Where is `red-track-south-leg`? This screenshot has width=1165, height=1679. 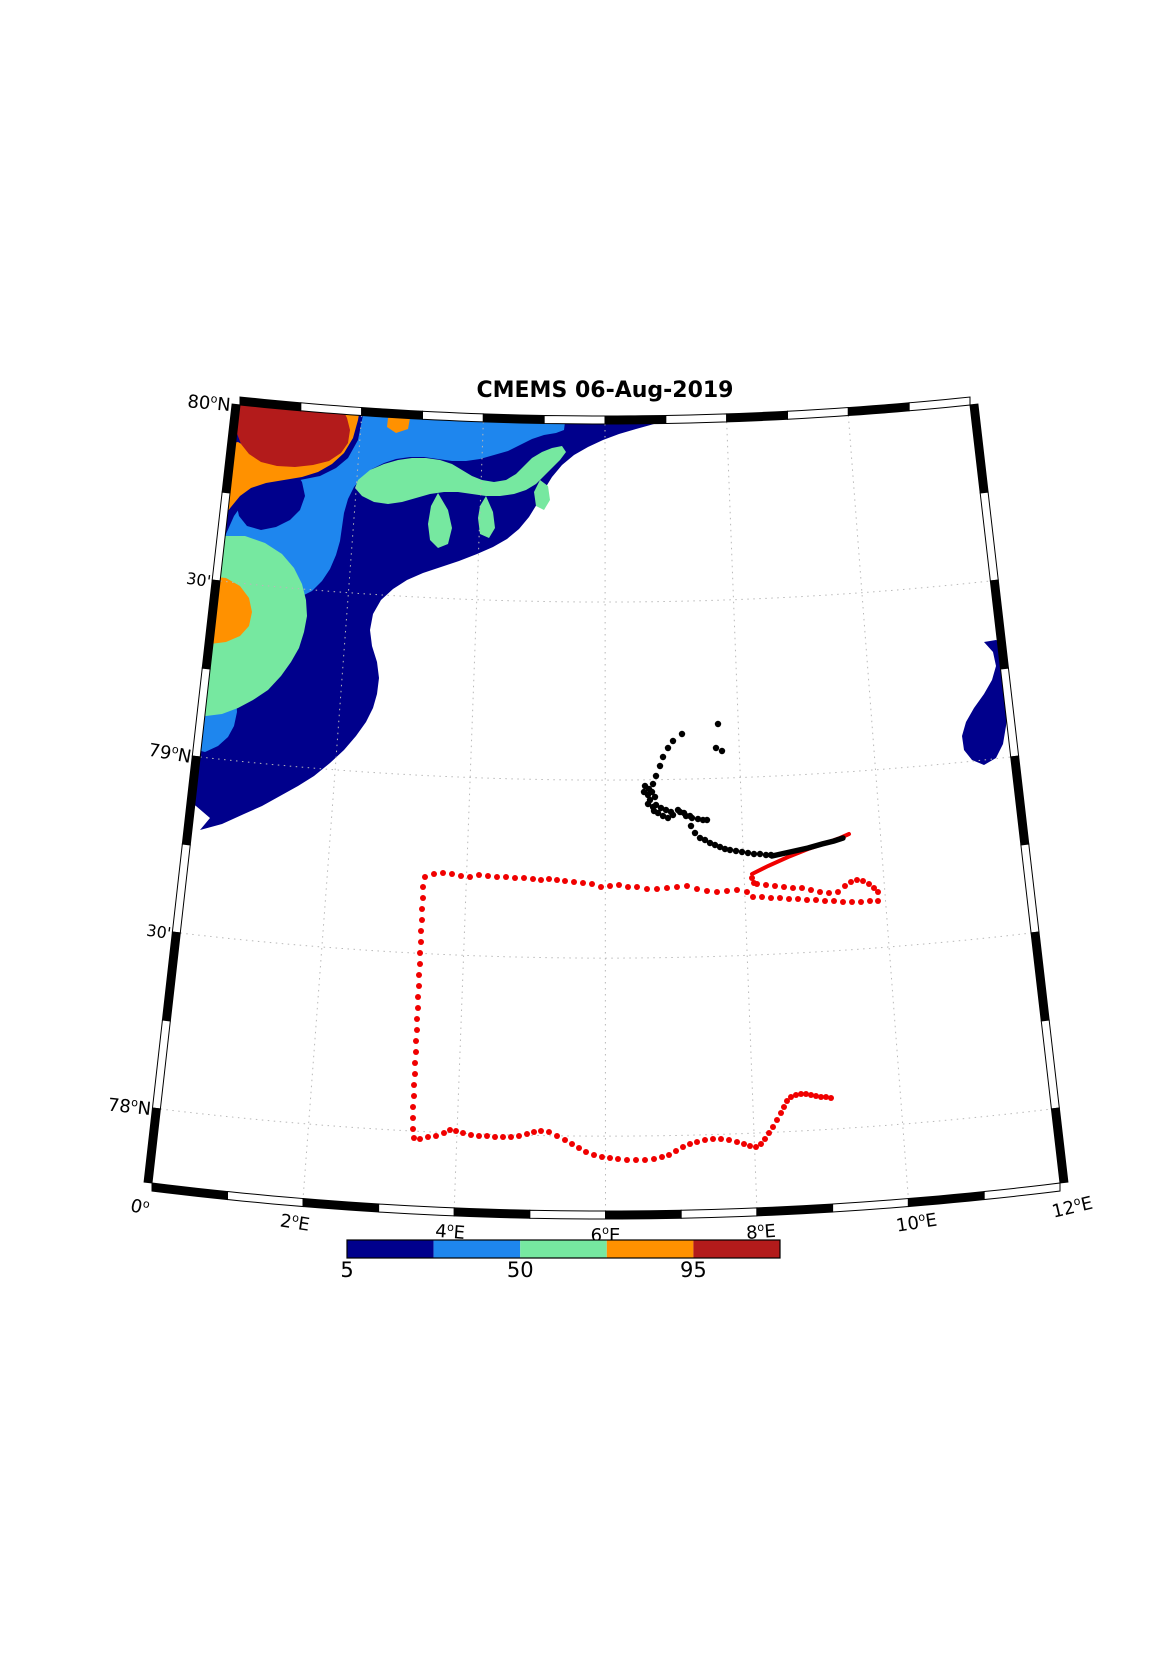
red-track-south-leg is located at coordinates (625, 1127).